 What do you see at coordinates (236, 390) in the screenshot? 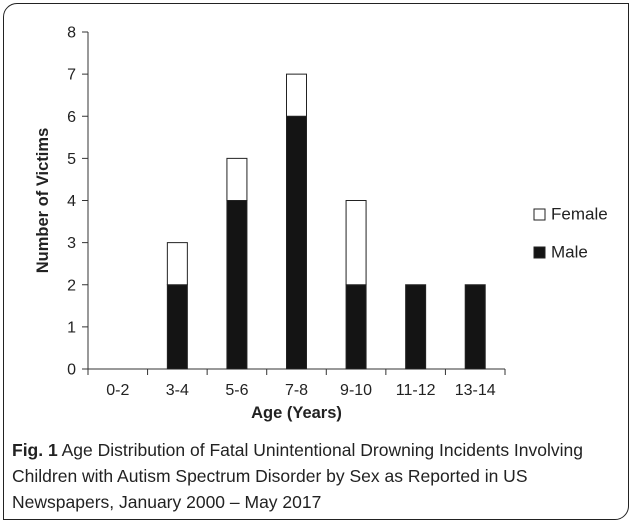
I see `x-tick-label: 5-6` at bounding box center [236, 390].